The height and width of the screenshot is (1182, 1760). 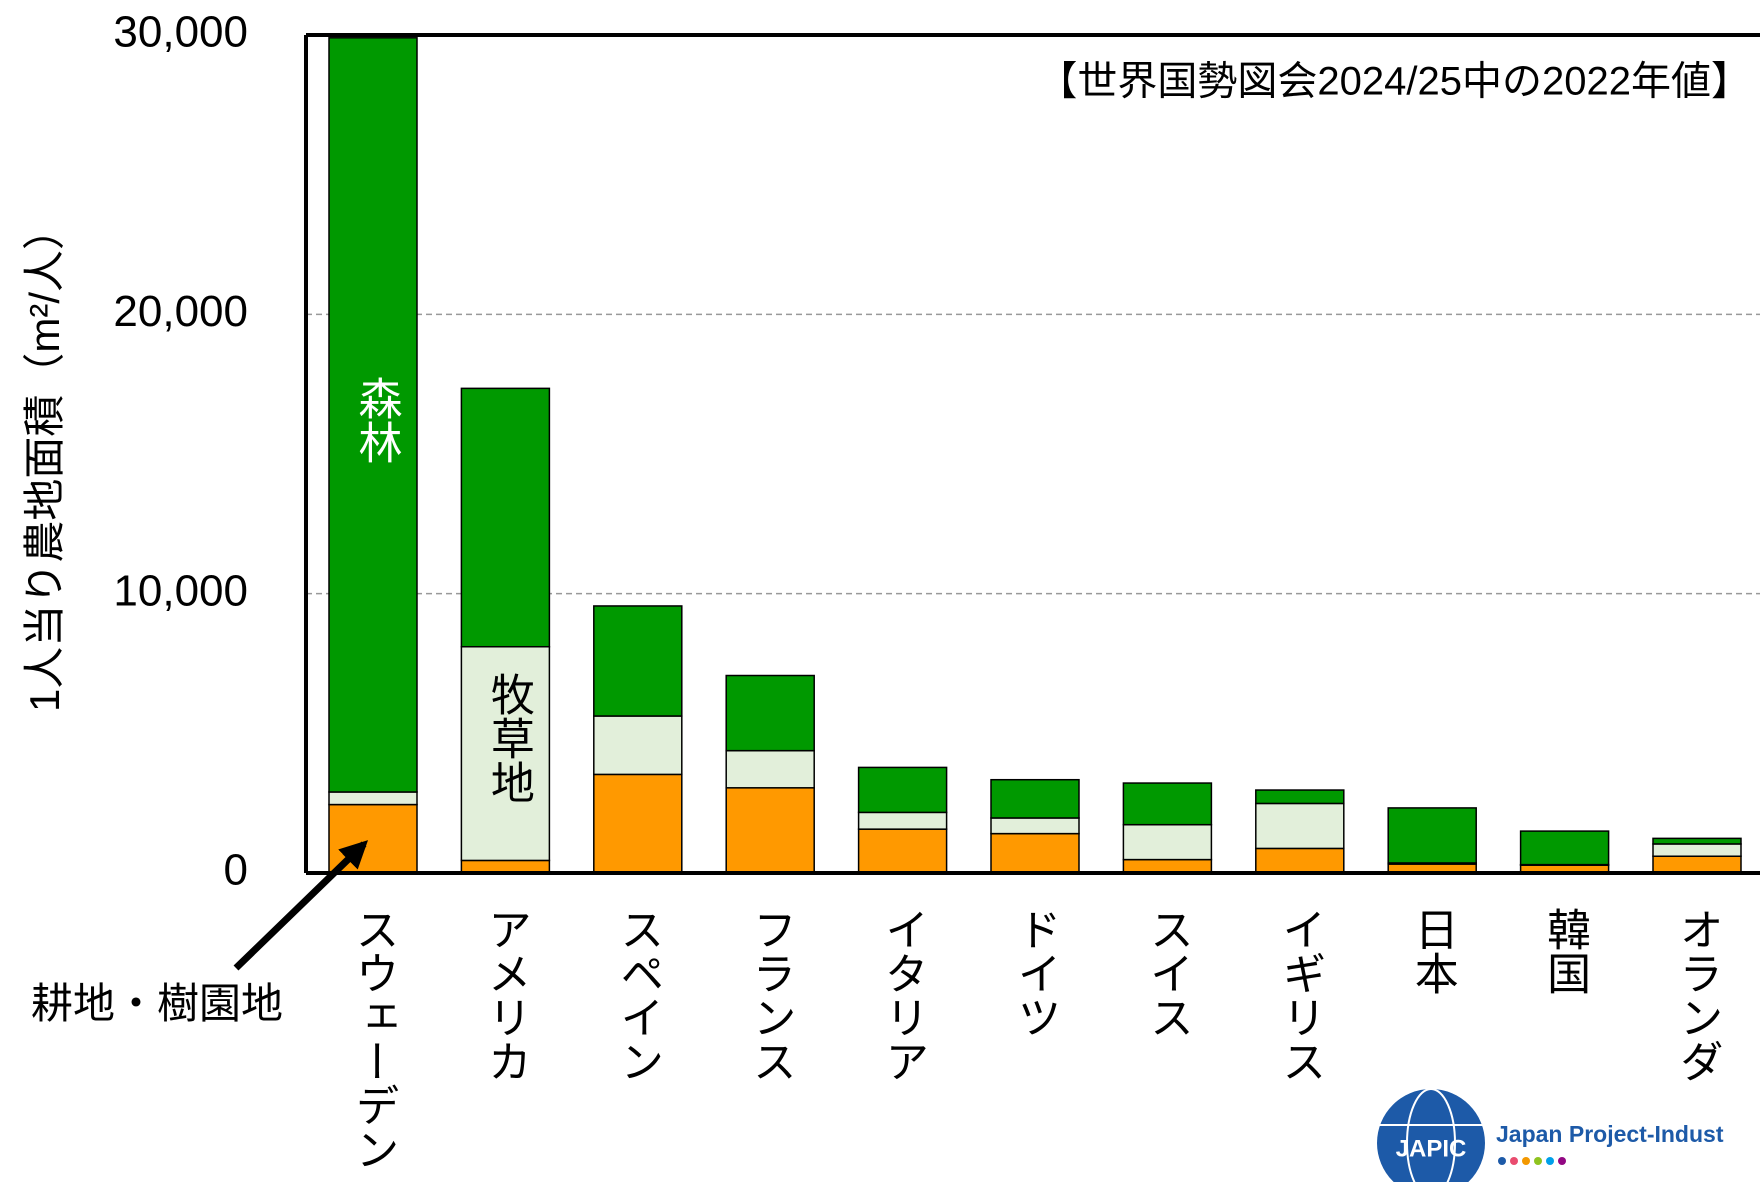 What do you see at coordinates (180, 590) in the screenshot?
I see `y-tick-label: 10,000` at bounding box center [180, 590].